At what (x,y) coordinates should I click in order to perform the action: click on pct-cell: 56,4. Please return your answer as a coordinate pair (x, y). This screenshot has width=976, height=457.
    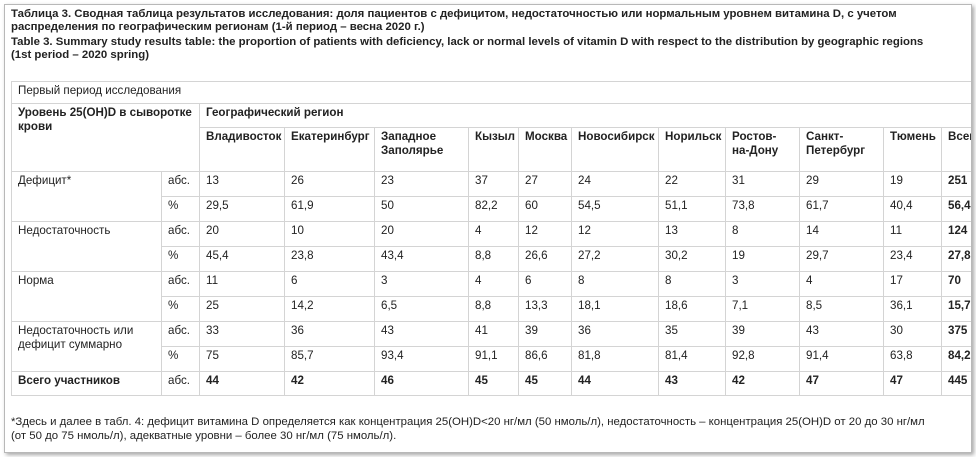
    Looking at the image, I should click on (955, 209).